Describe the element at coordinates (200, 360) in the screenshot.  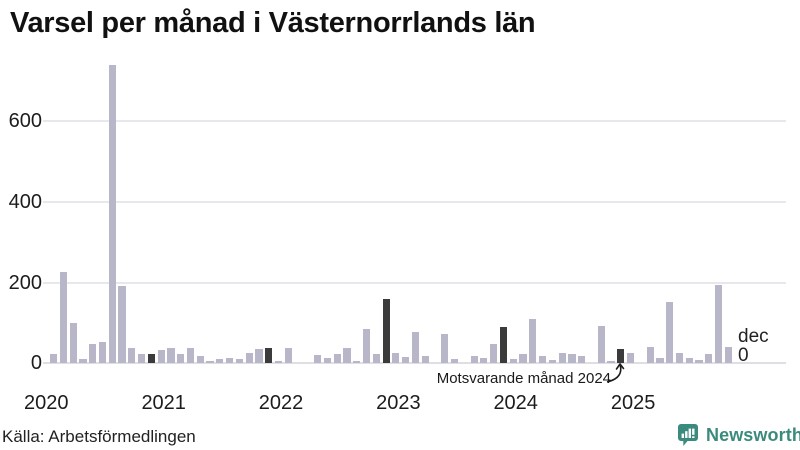
I see `bar-2021-maj` at that location.